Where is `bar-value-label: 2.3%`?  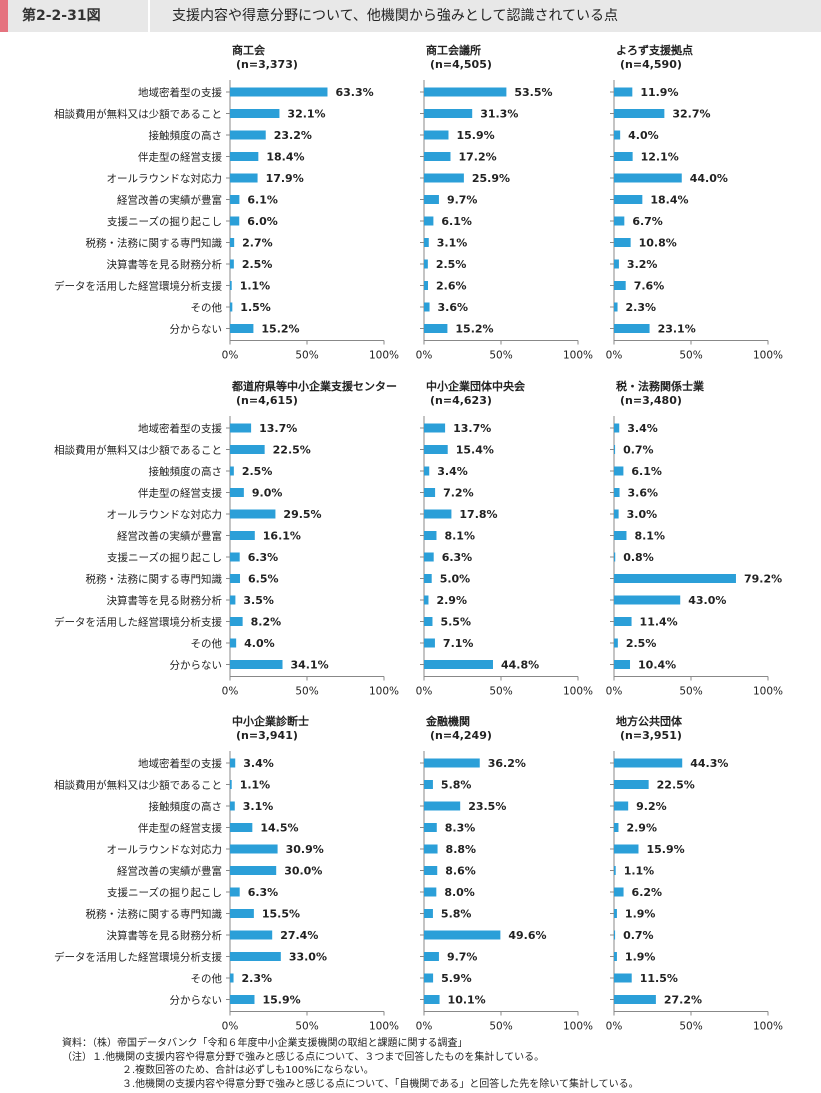
bar-value-label: 2.3% is located at coordinates (257, 978).